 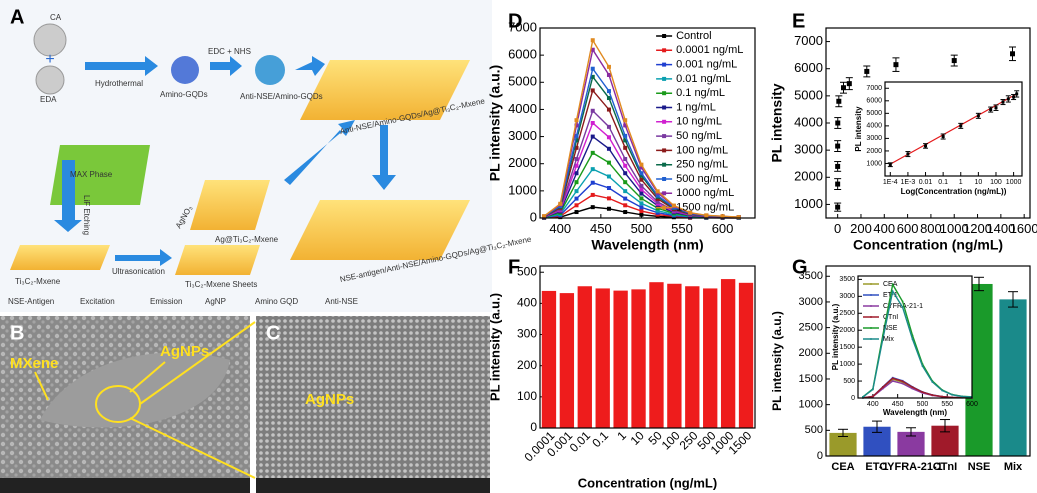 What do you see at coordinates (915, 412) in the screenshot?
I see `x-axis-title: Wavelength (nm)` at bounding box center [915, 412].